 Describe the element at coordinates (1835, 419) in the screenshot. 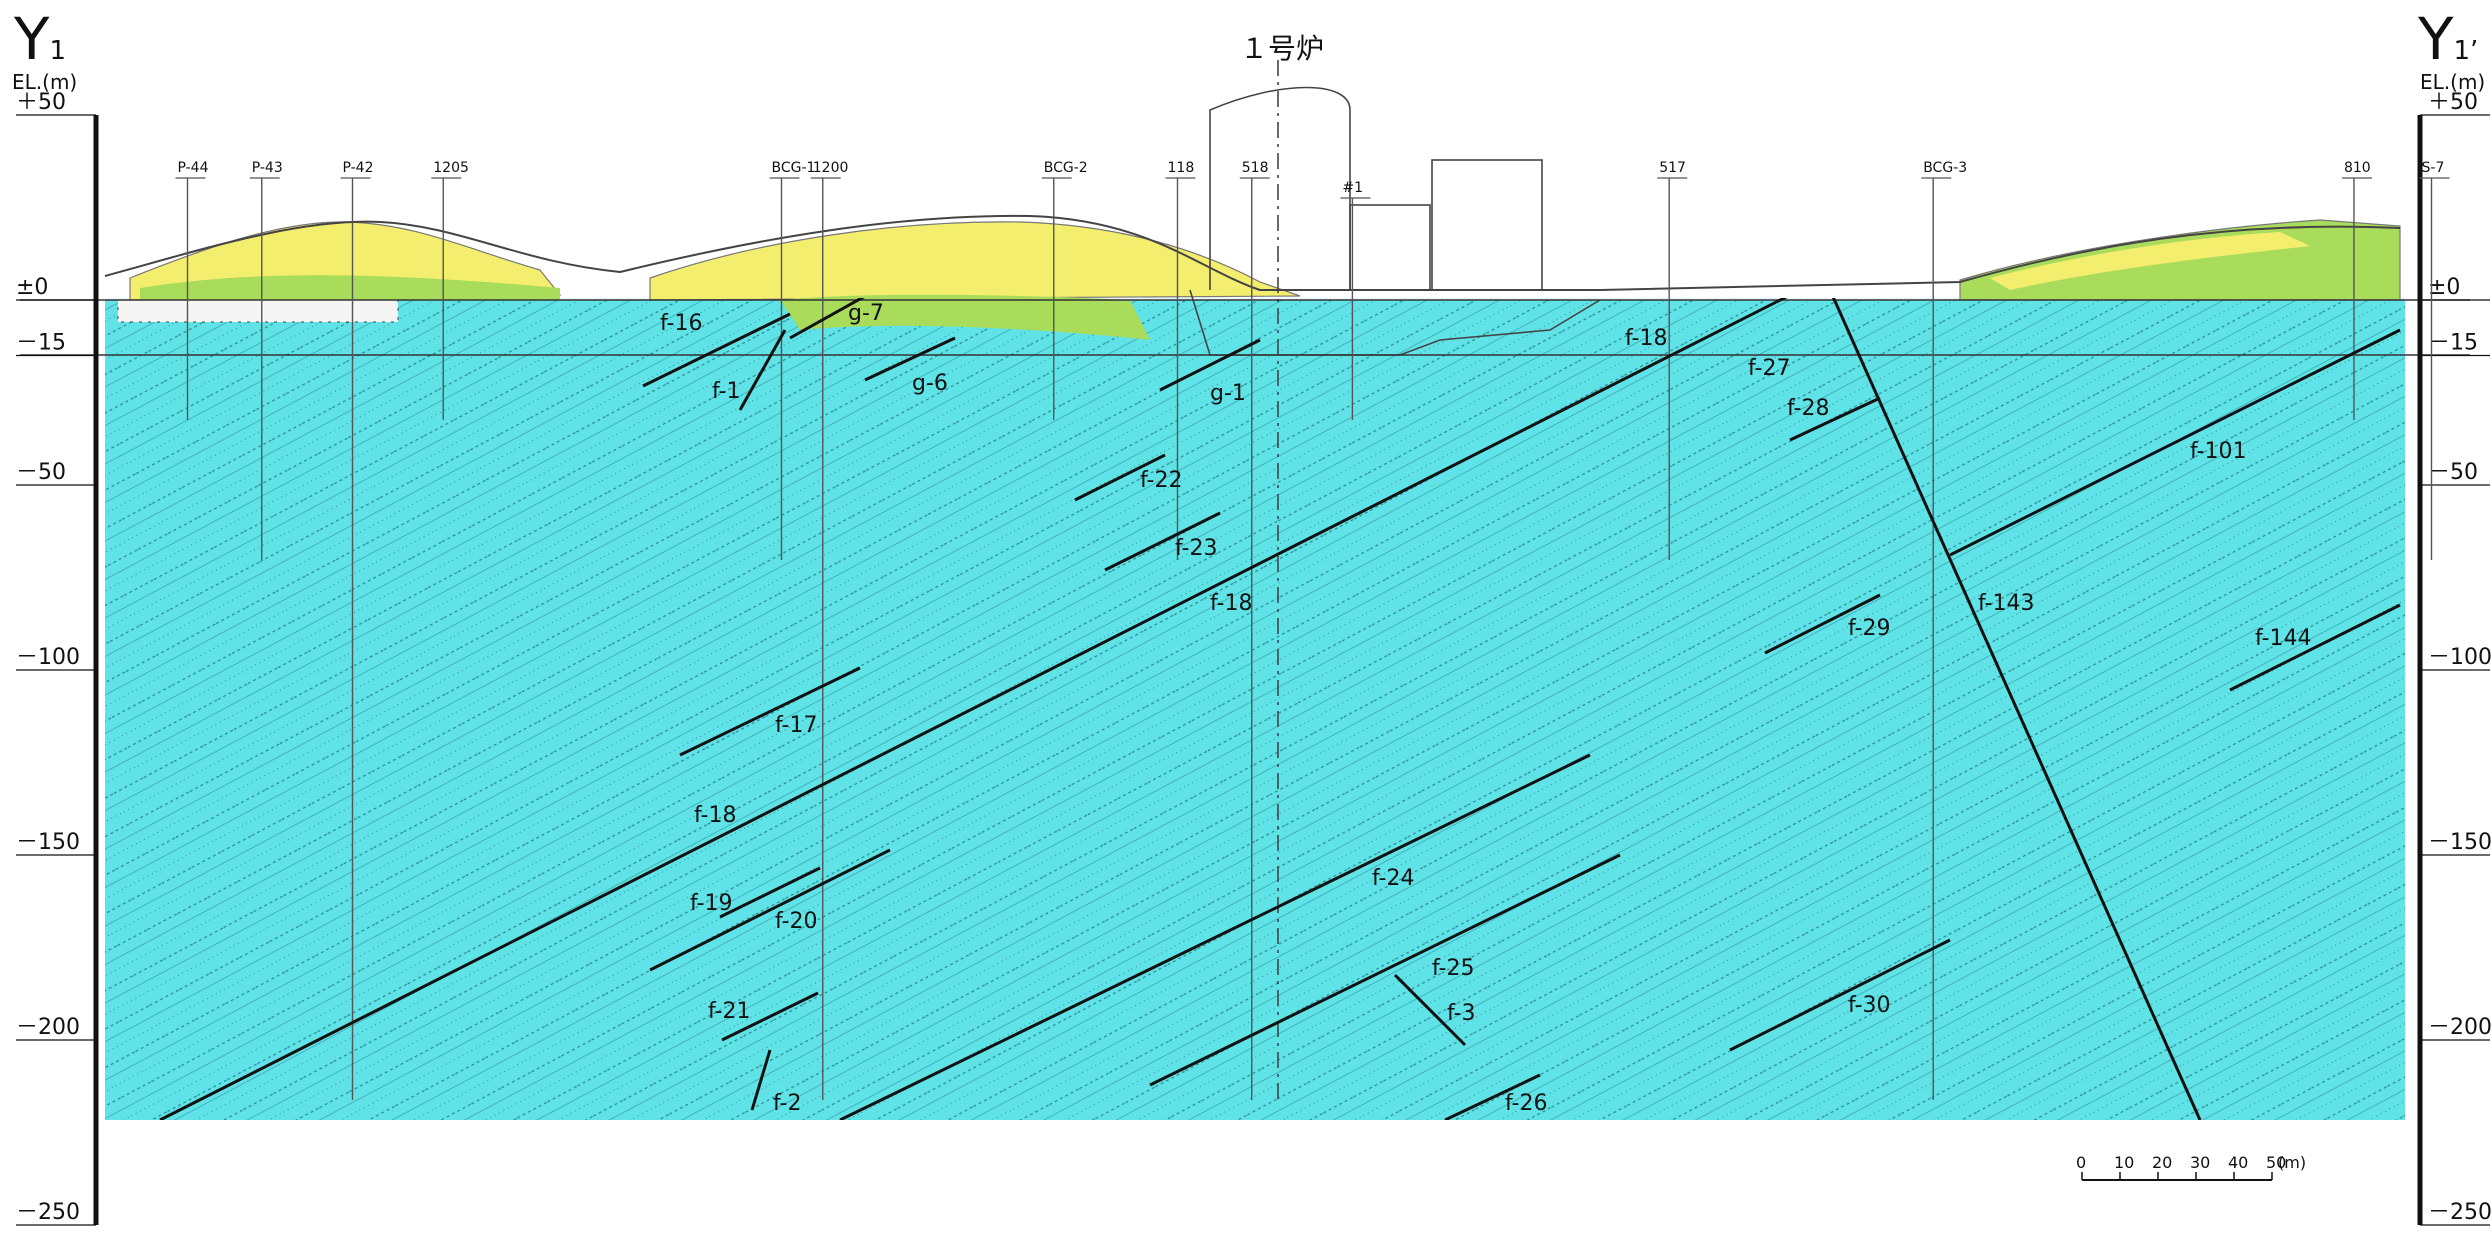

I see `fault-trace-f28` at that location.